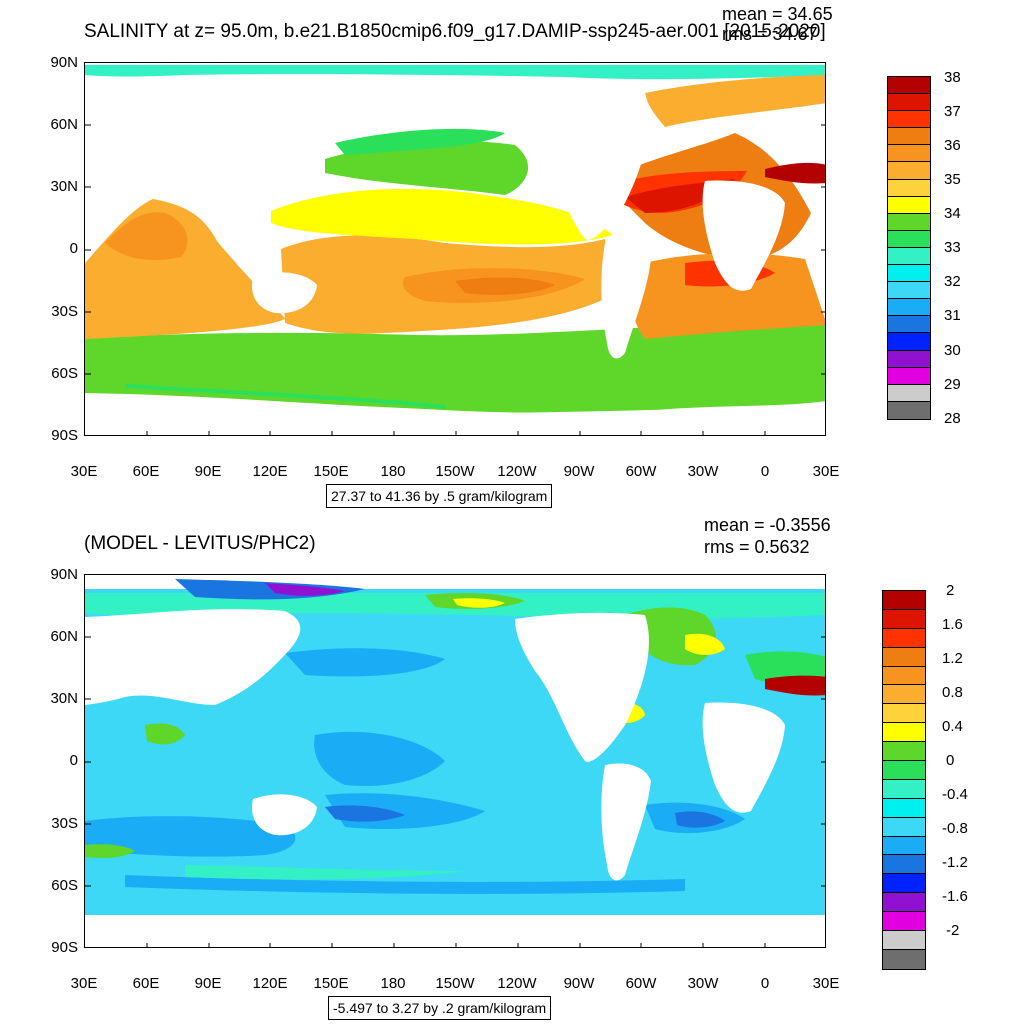  Describe the element at coordinates (952, 624) in the screenshot. I see `colorbar-label: 1.6` at that location.